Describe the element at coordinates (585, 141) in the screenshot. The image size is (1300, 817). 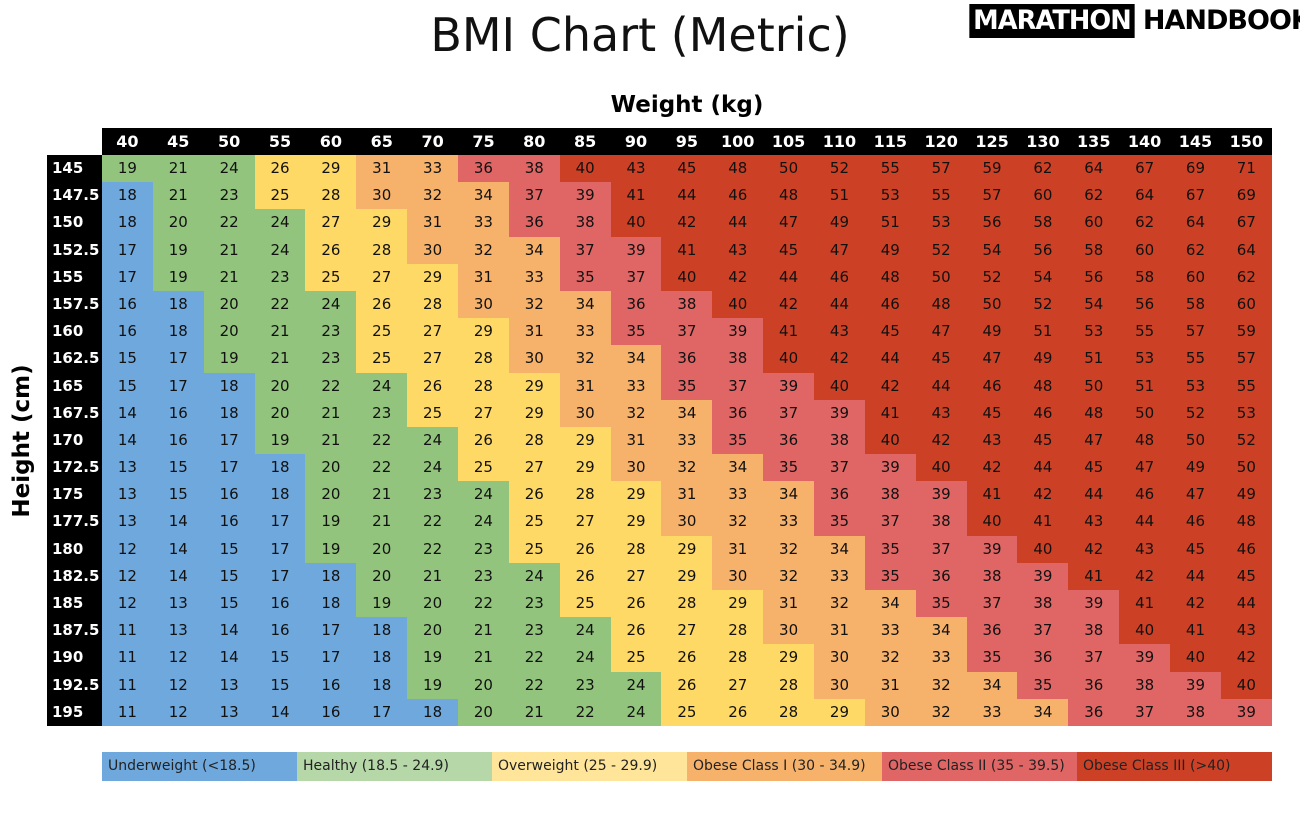
I see `x-tick-label: 85` at that location.